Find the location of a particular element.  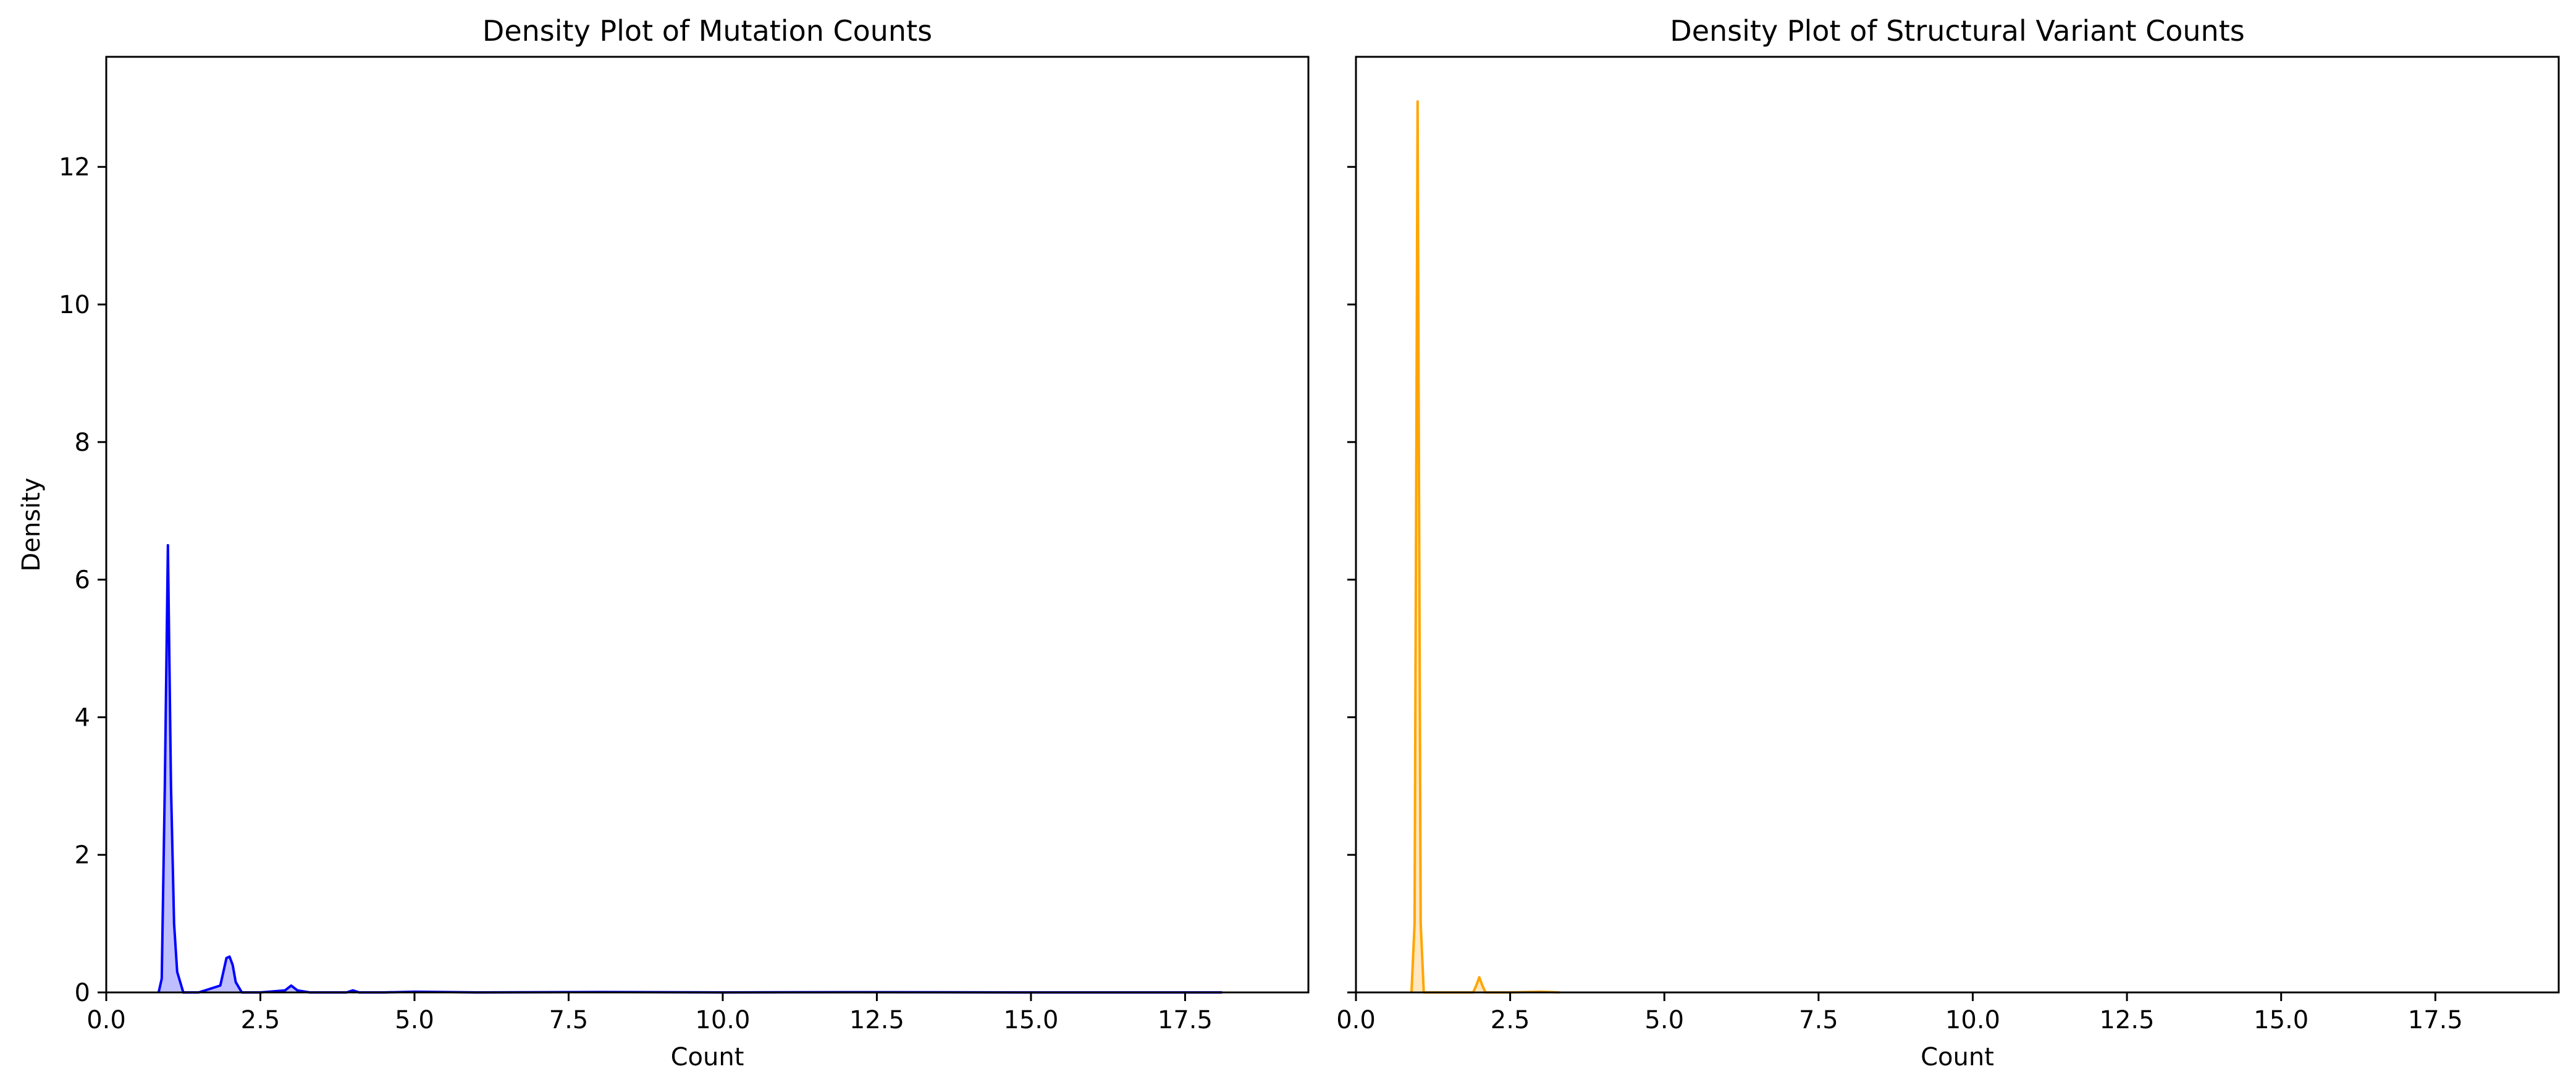

y-axis-label: Density is located at coordinates (31, 524).